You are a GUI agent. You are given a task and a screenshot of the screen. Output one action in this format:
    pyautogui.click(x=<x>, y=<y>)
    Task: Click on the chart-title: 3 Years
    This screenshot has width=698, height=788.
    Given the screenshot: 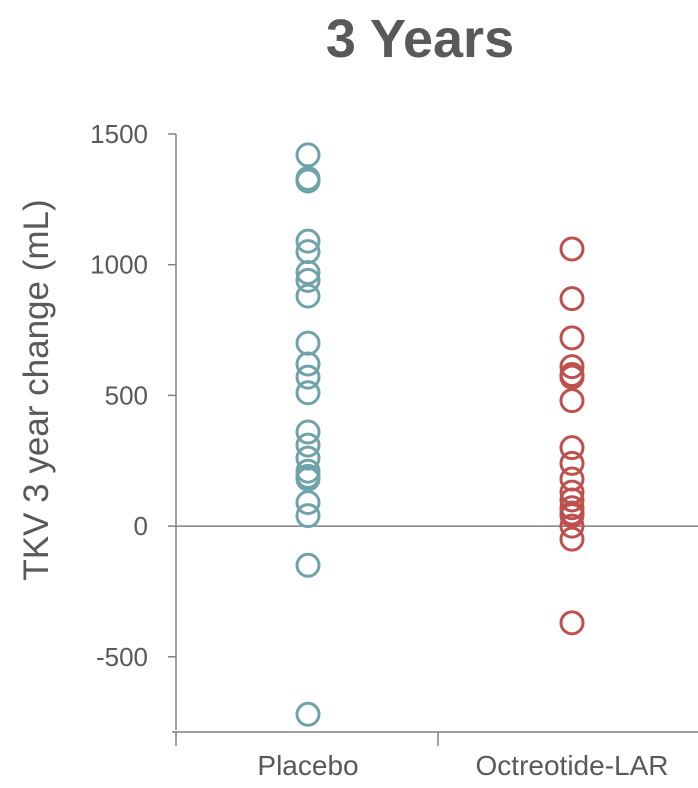 What is the action you would take?
    pyautogui.click(x=420, y=39)
    